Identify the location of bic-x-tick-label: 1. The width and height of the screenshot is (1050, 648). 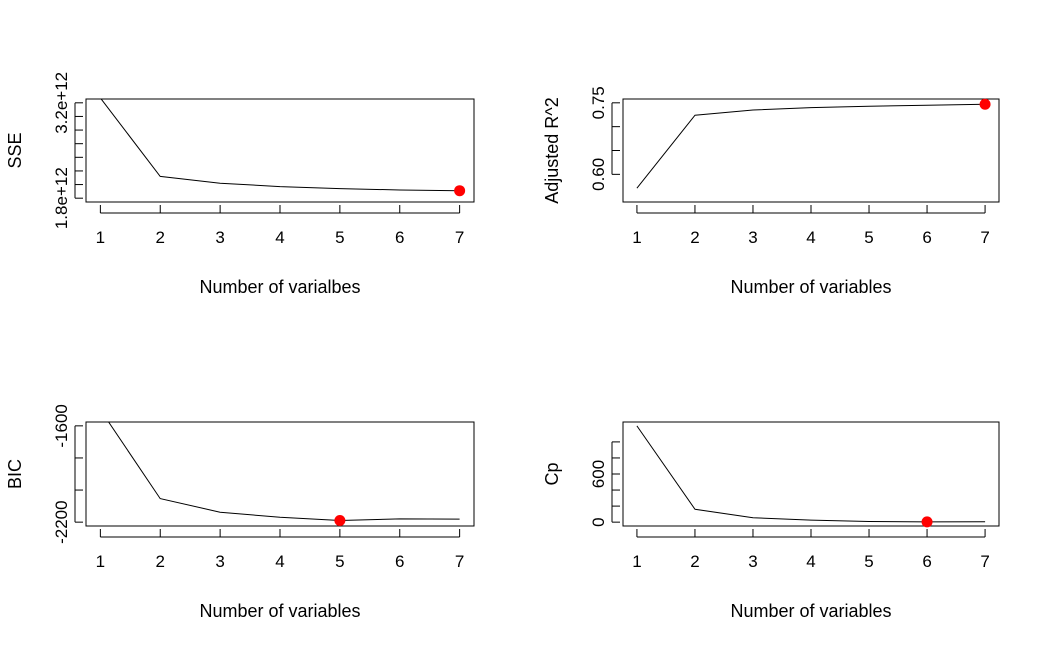
(100, 561).